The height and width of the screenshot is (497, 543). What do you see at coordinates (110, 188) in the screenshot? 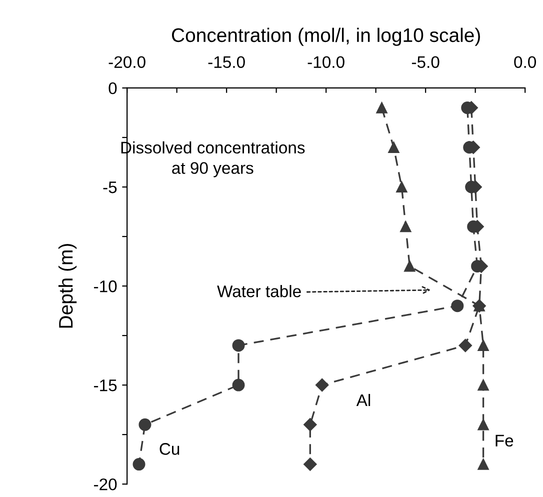
I see `y-tick-label: -5` at bounding box center [110, 188].